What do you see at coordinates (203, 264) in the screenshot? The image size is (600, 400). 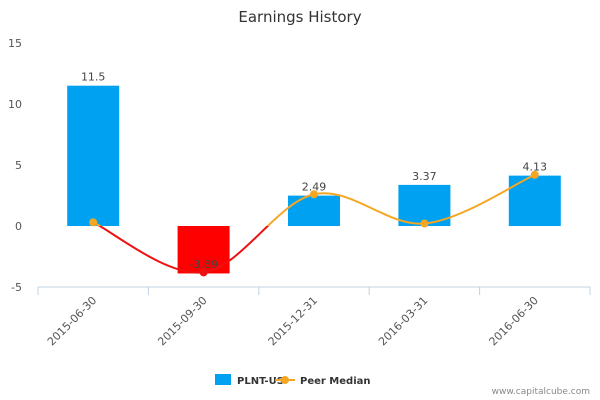 I see `bar-data-label: -3.89` at bounding box center [203, 264].